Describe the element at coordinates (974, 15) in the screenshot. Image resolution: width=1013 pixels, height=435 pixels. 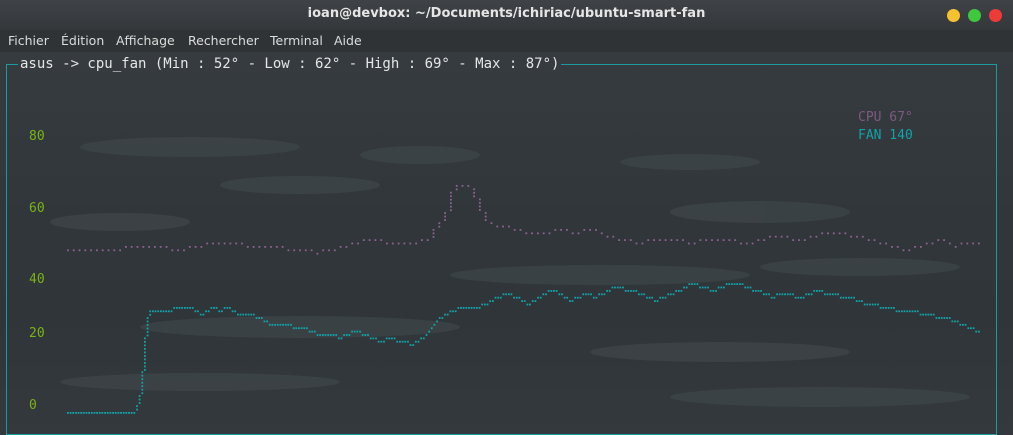
I see `maximize-button` at that location.